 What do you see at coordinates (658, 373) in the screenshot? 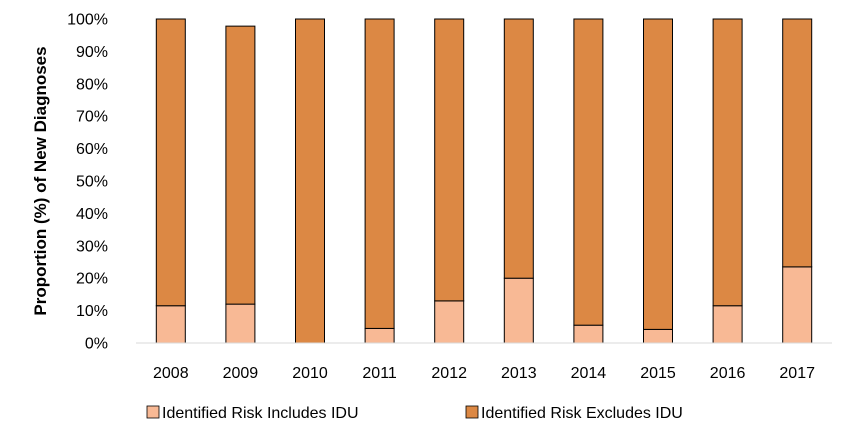
I see `x-tick-label: 2015` at bounding box center [658, 373].